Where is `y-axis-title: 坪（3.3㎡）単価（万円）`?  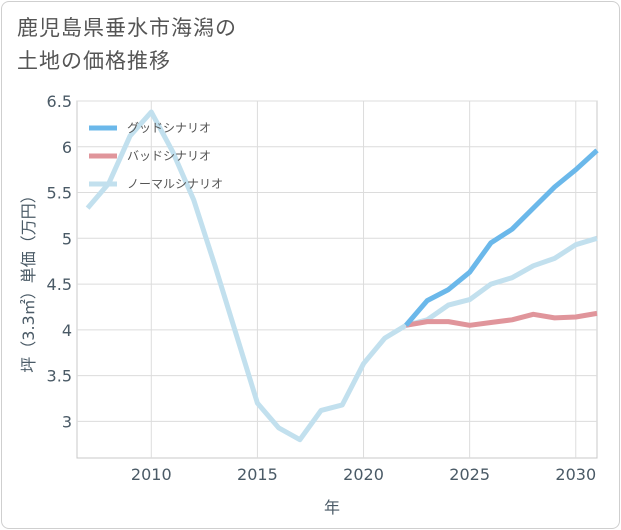
y-axis-title: 坪（3.3㎡）単価（万円） is located at coordinates (28, 279).